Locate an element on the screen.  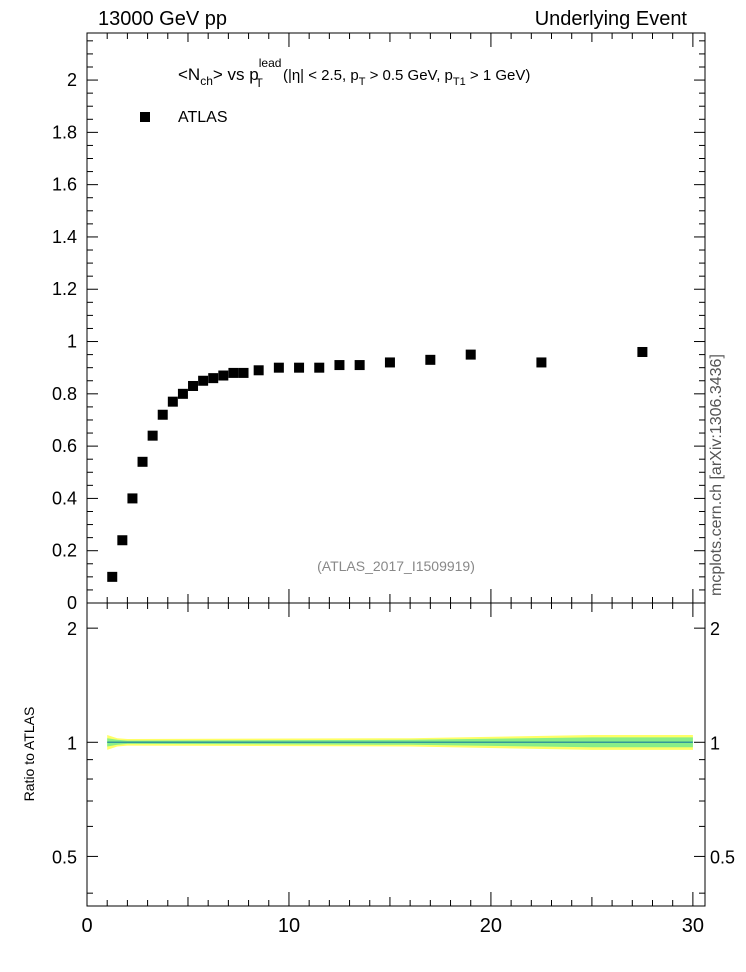
analysis-annotation: (ATLAS_2017_I1509919) is located at coordinates (396, 566).